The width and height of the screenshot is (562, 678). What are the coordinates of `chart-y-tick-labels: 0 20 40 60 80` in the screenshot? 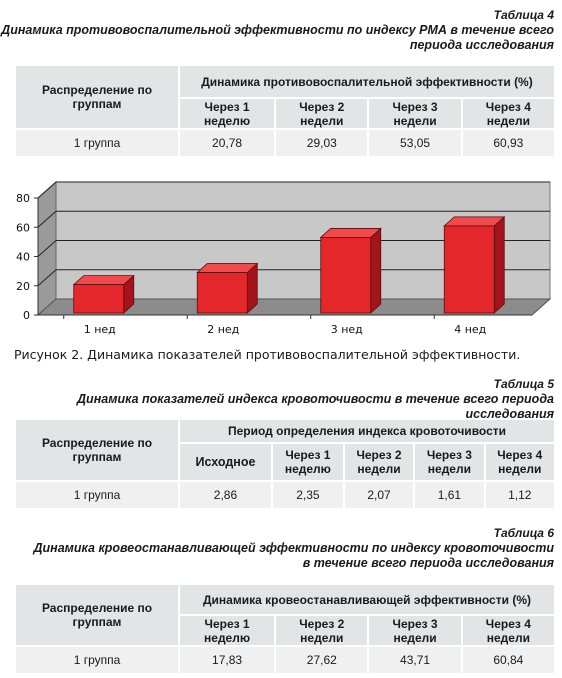 It's located at (27, 257).